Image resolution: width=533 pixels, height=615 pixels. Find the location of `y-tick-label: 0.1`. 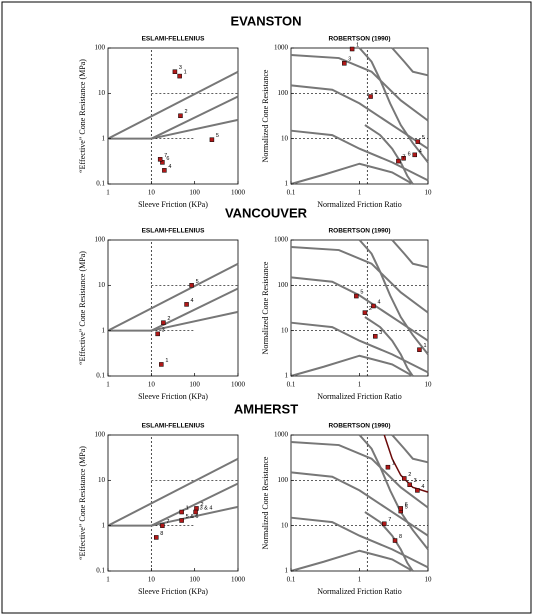

y-tick-label: 0.1 is located at coordinates (100, 376).